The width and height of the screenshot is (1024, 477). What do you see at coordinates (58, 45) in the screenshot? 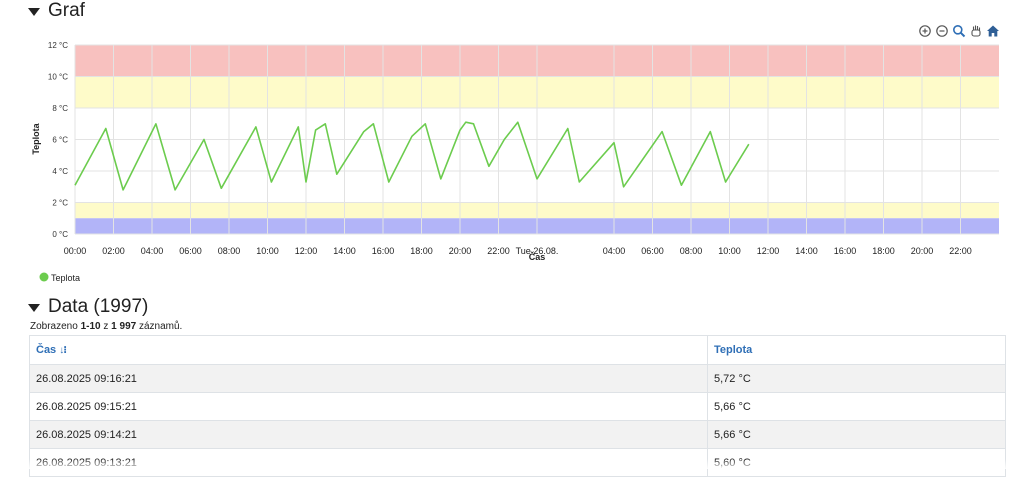
I see `y-tick-label: 12 °C` at bounding box center [58, 45].